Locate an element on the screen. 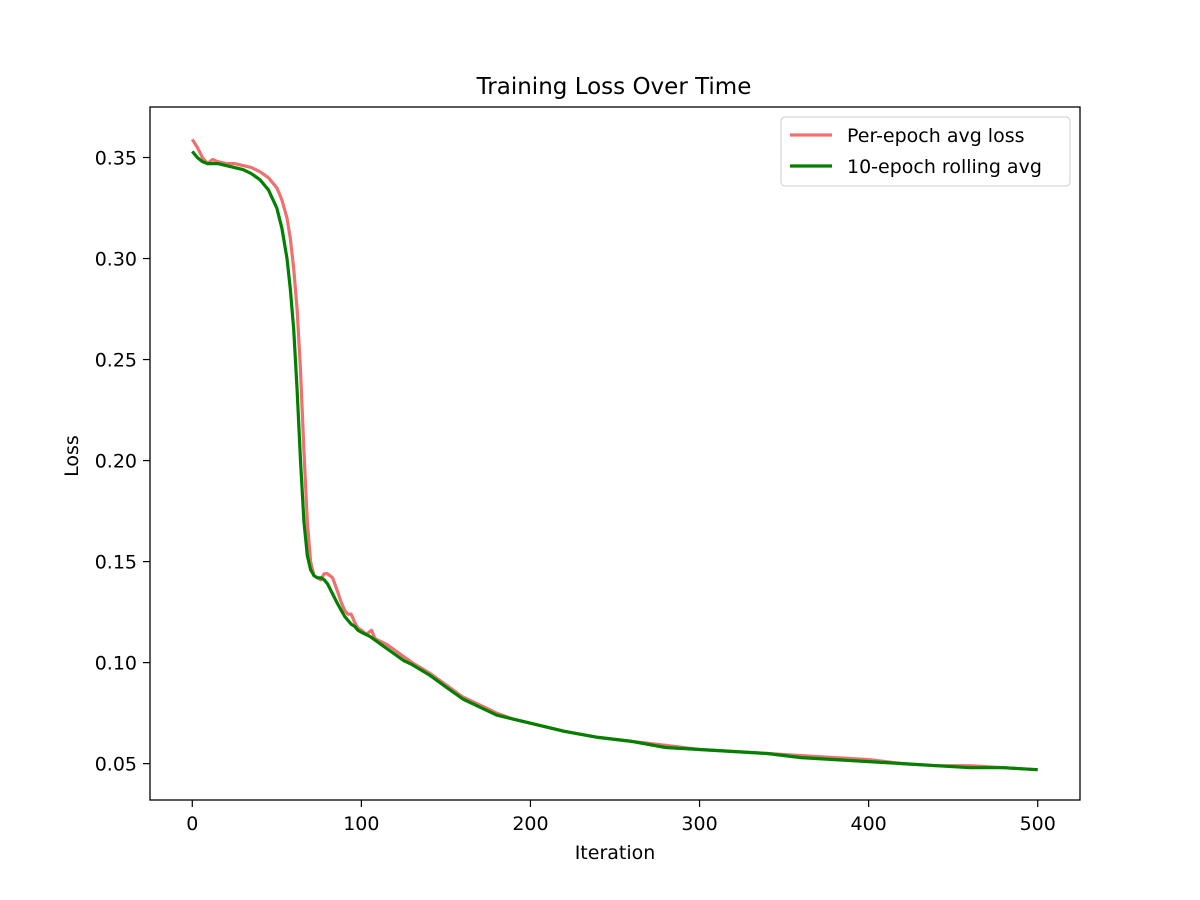 This screenshot has height=900, width=1200. x-tick-label: 0 is located at coordinates (192, 824).